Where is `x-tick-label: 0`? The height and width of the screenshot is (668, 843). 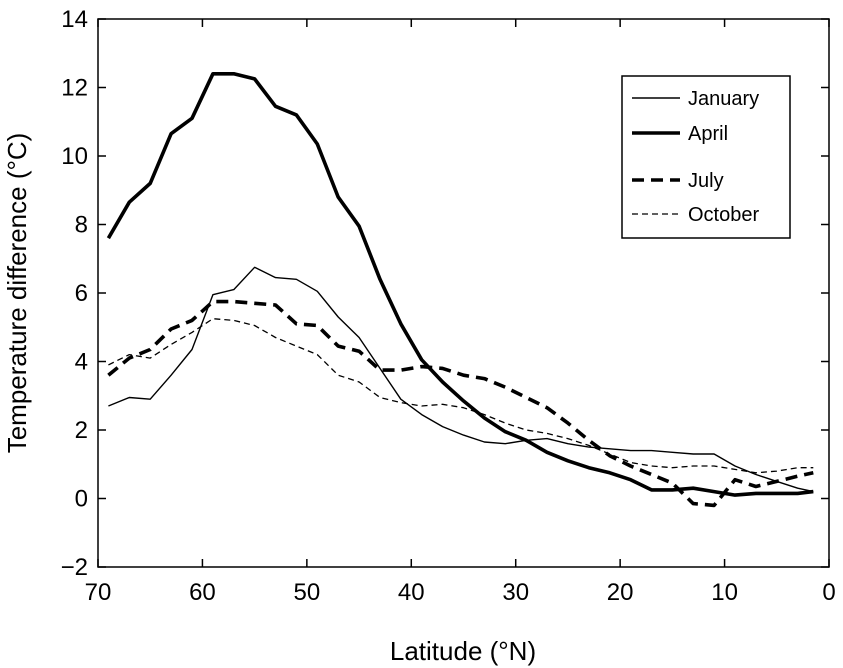
x-tick-label: 0 is located at coordinates (828, 592).